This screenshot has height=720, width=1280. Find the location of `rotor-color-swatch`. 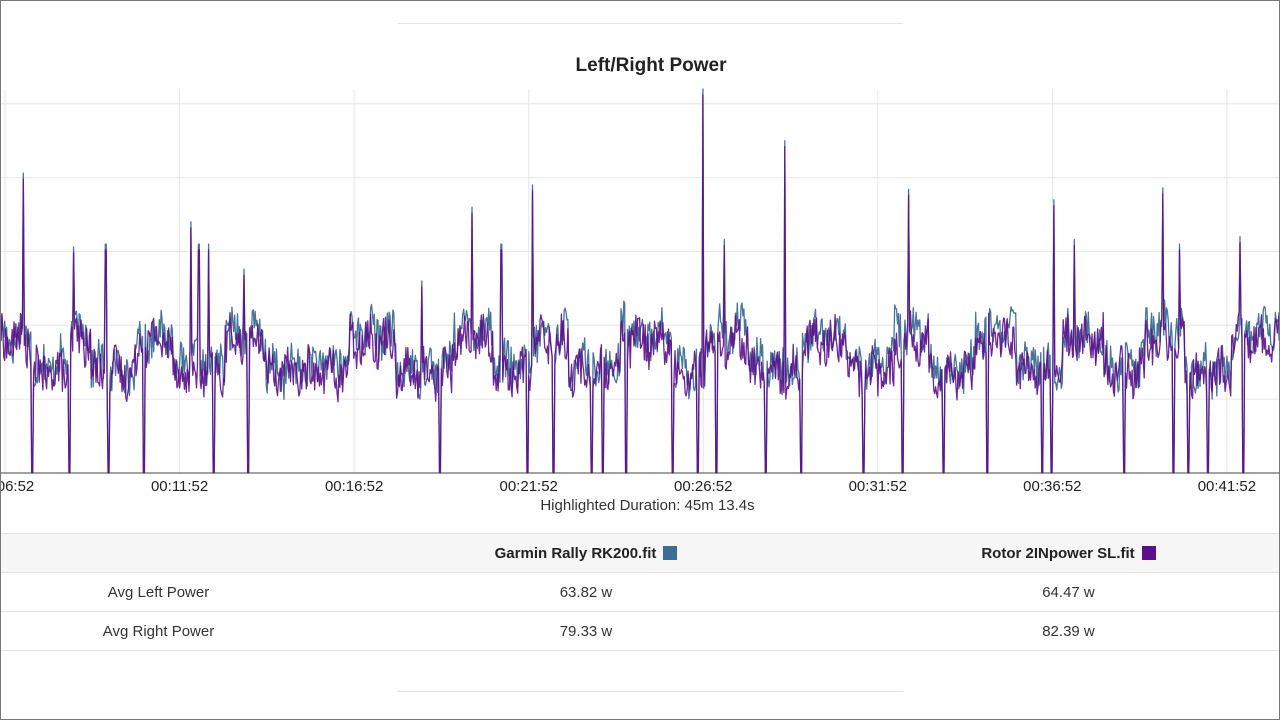

rotor-color-swatch is located at coordinates (1148, 552).